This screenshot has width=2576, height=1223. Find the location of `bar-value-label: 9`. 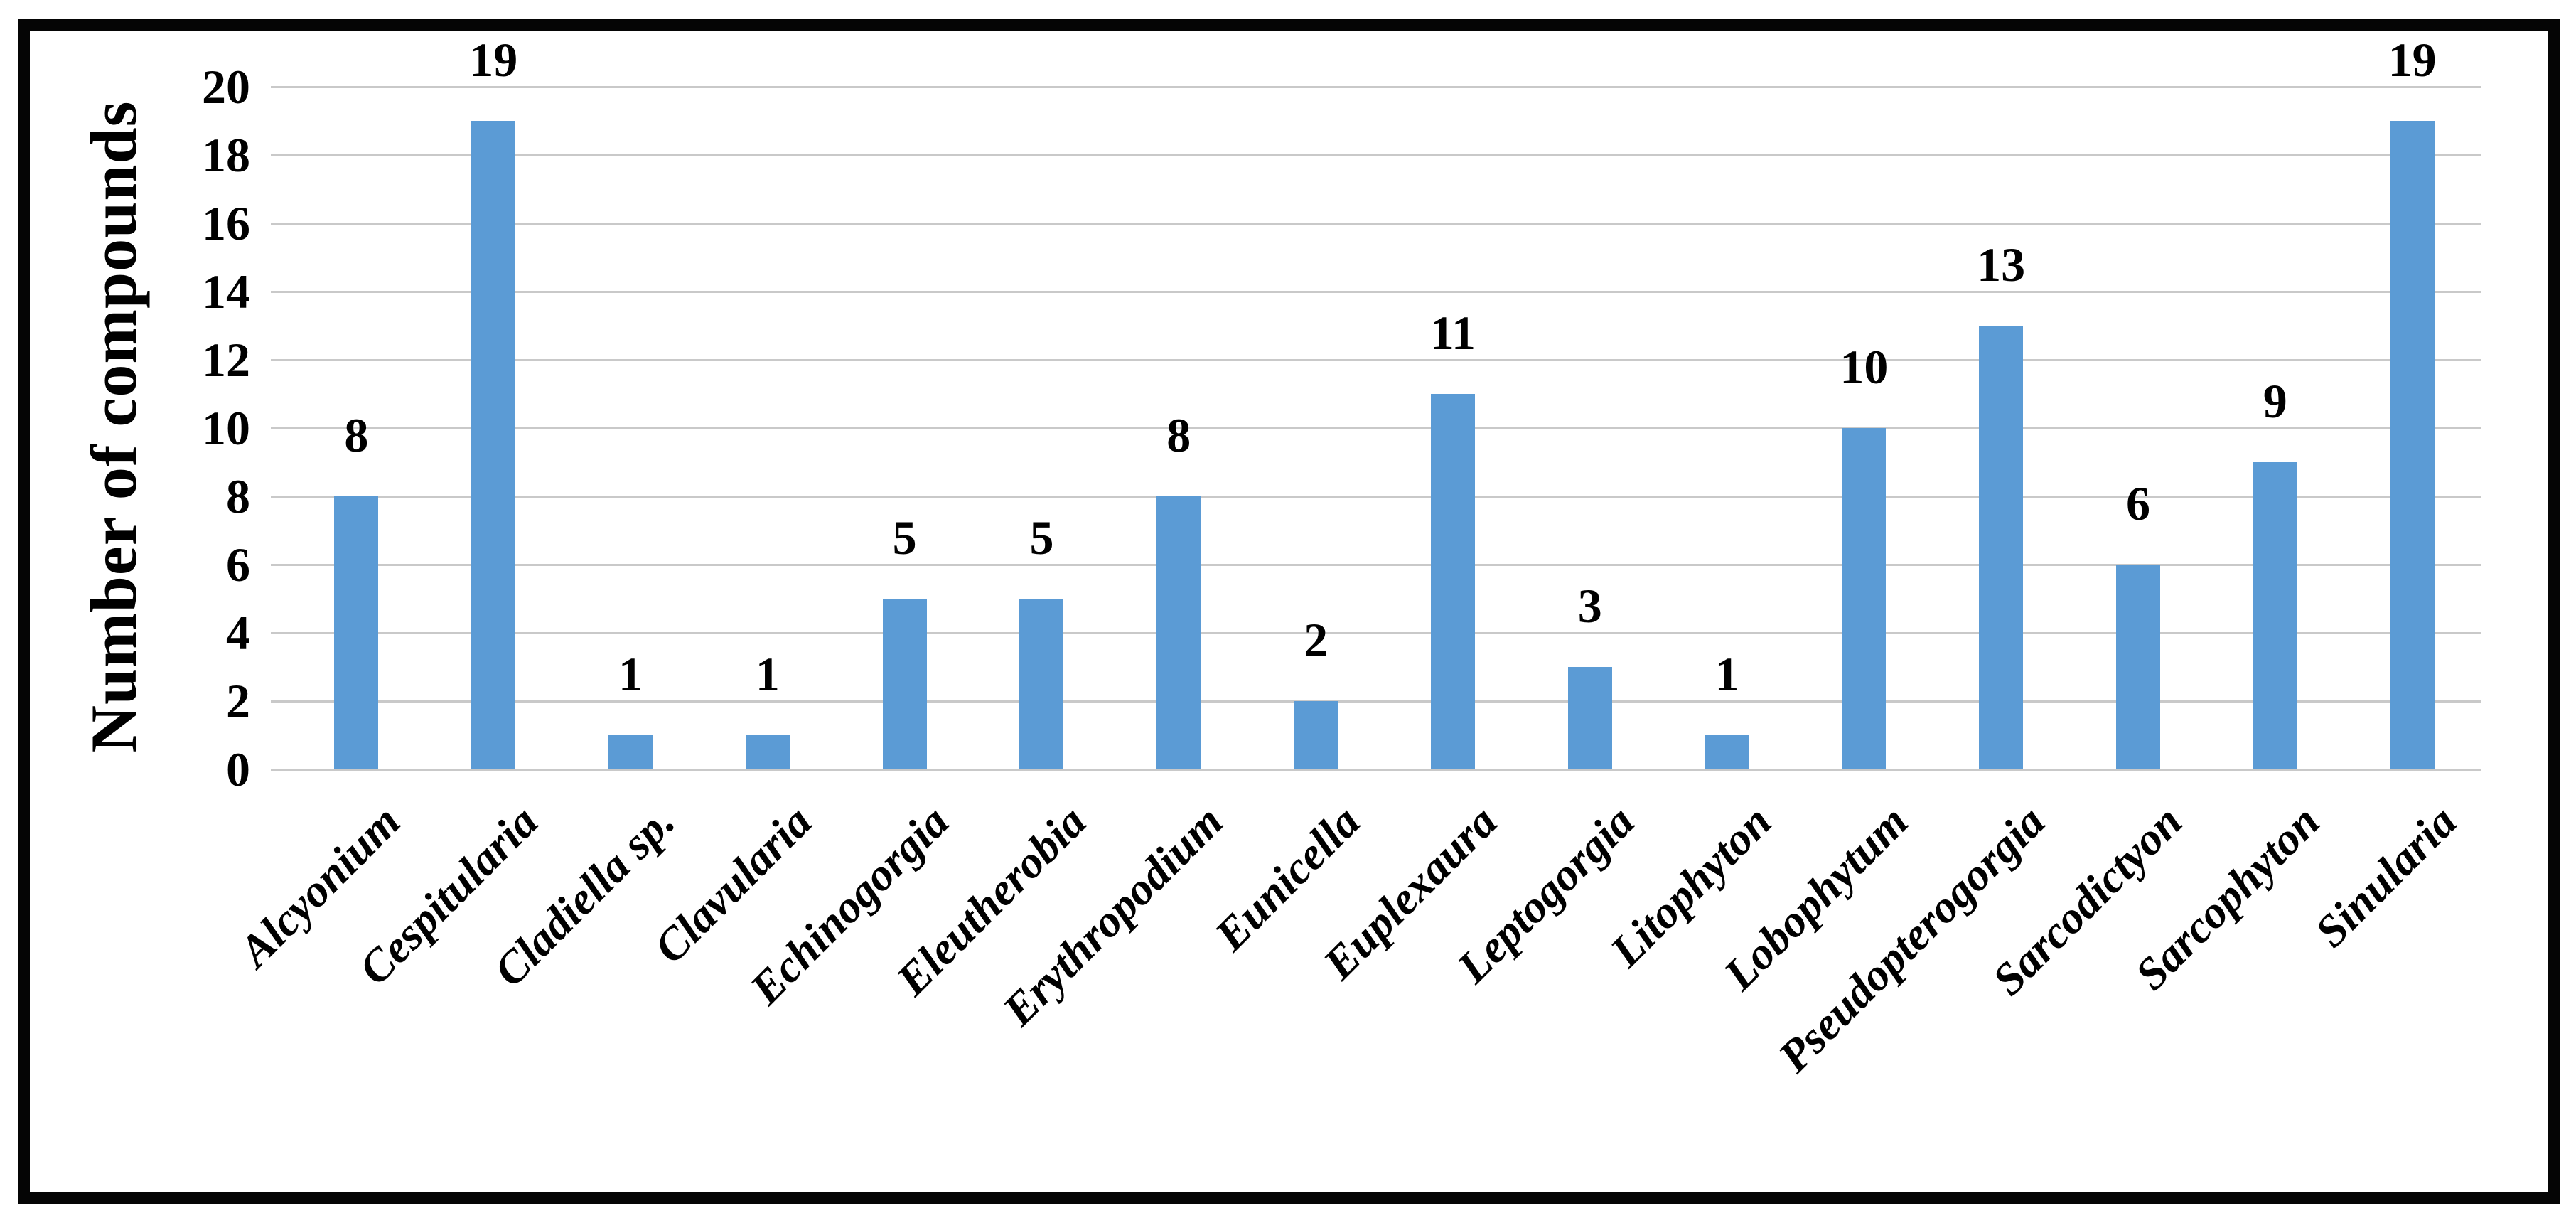

bar-value-label: 9 is located at coordinates (2275, 401).